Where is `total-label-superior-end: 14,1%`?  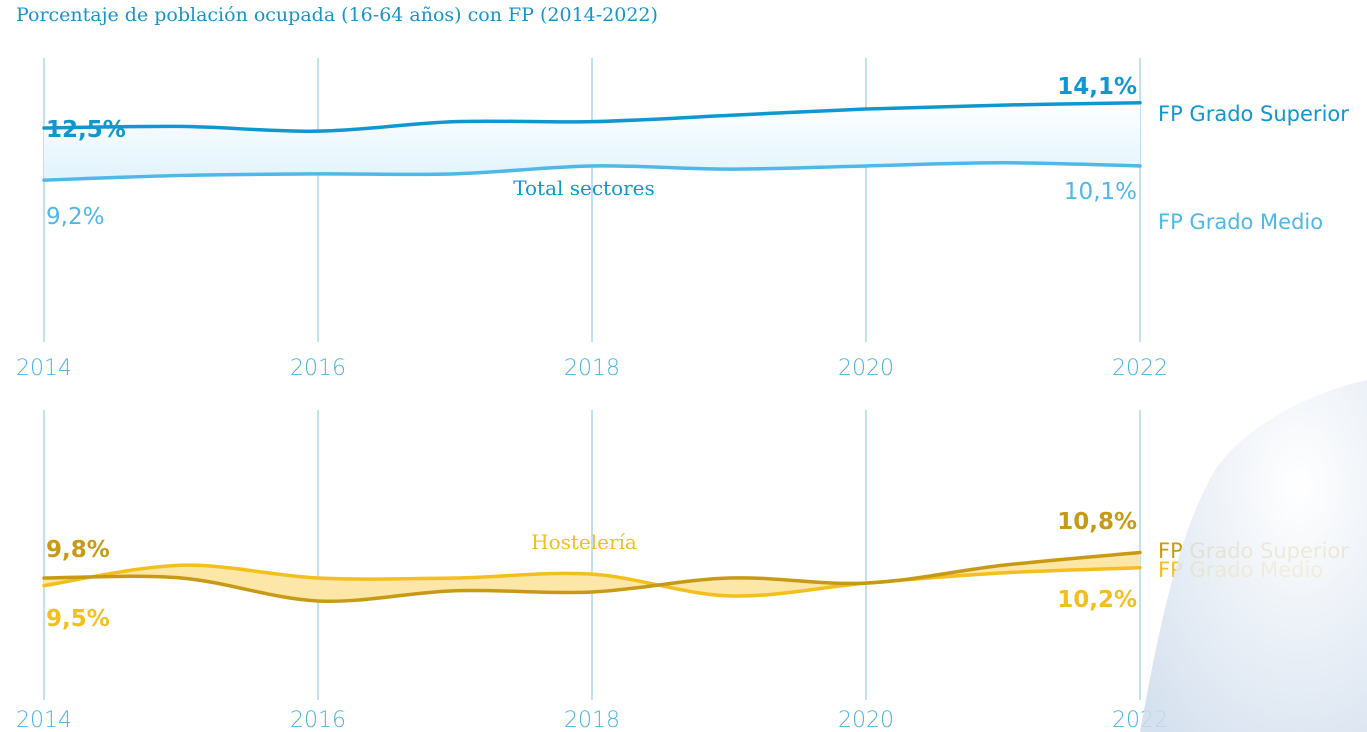
total-label-superior-end: 14,1% is located at coordinates (1097, 87).